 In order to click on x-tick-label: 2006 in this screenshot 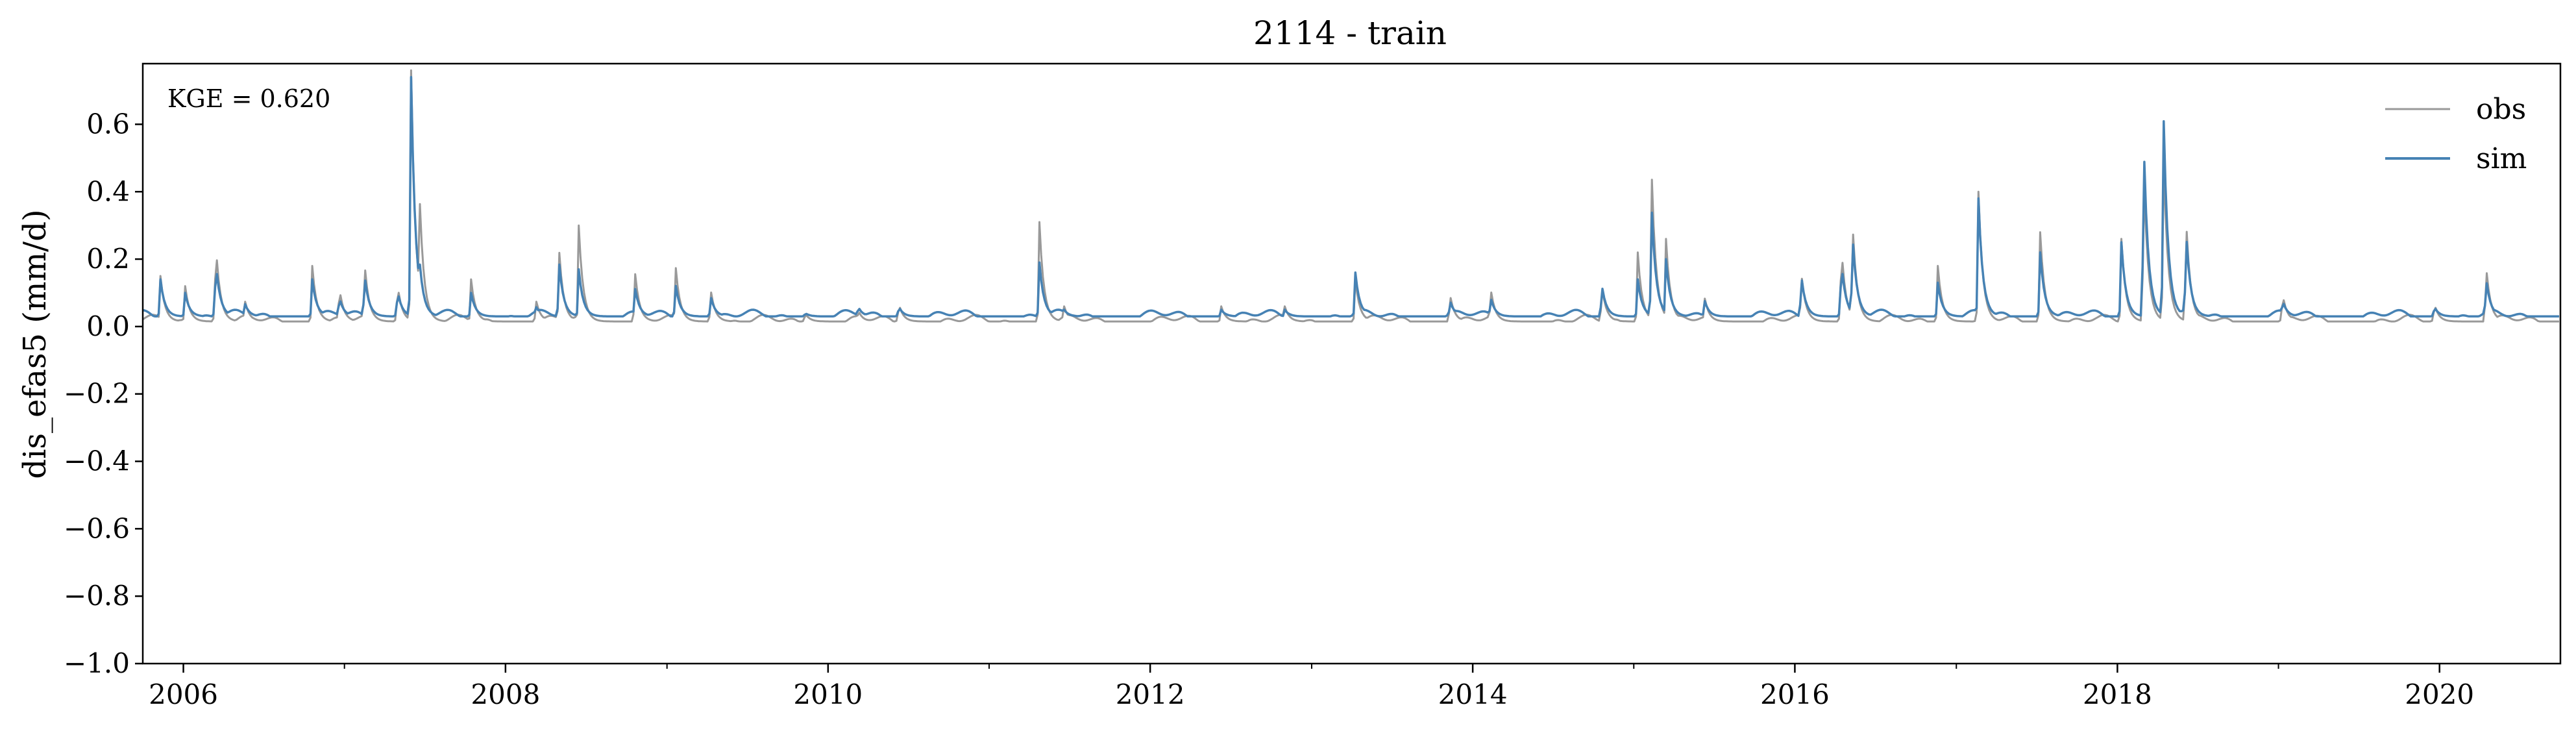, I will do `click(183, 694)`.